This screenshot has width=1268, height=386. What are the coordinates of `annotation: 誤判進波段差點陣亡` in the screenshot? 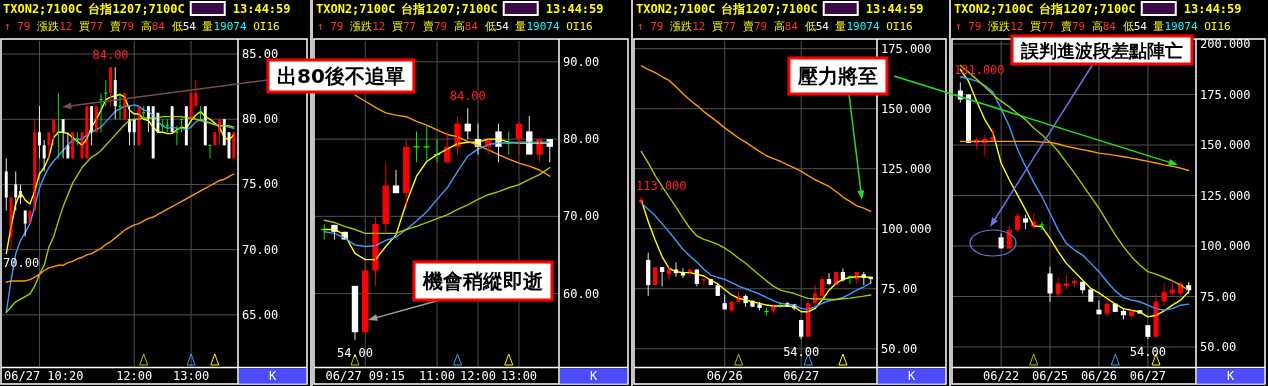 It's located at (1101, 50).